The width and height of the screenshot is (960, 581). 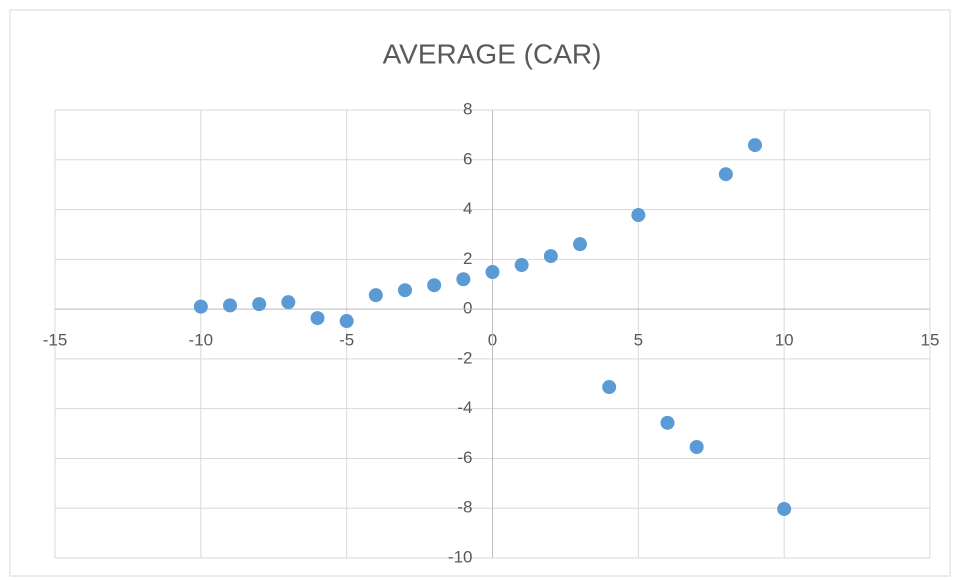 What do you see at coordinates (467, 308) in the screenshot?
I see `y-tick-label: 0` at bounding box center [467, 308].